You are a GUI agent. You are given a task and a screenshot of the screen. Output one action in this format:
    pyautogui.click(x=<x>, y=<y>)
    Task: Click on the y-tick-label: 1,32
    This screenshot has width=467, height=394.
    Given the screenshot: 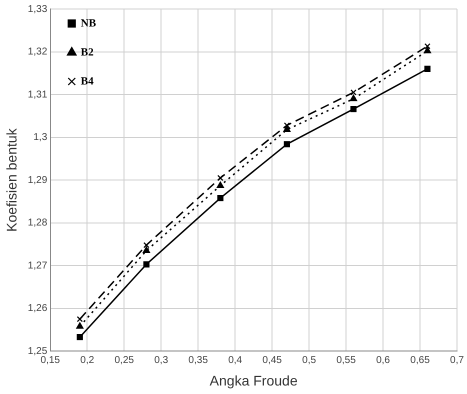 What is the action you would take?
    pyautogui.click(x=38, y=52)
    